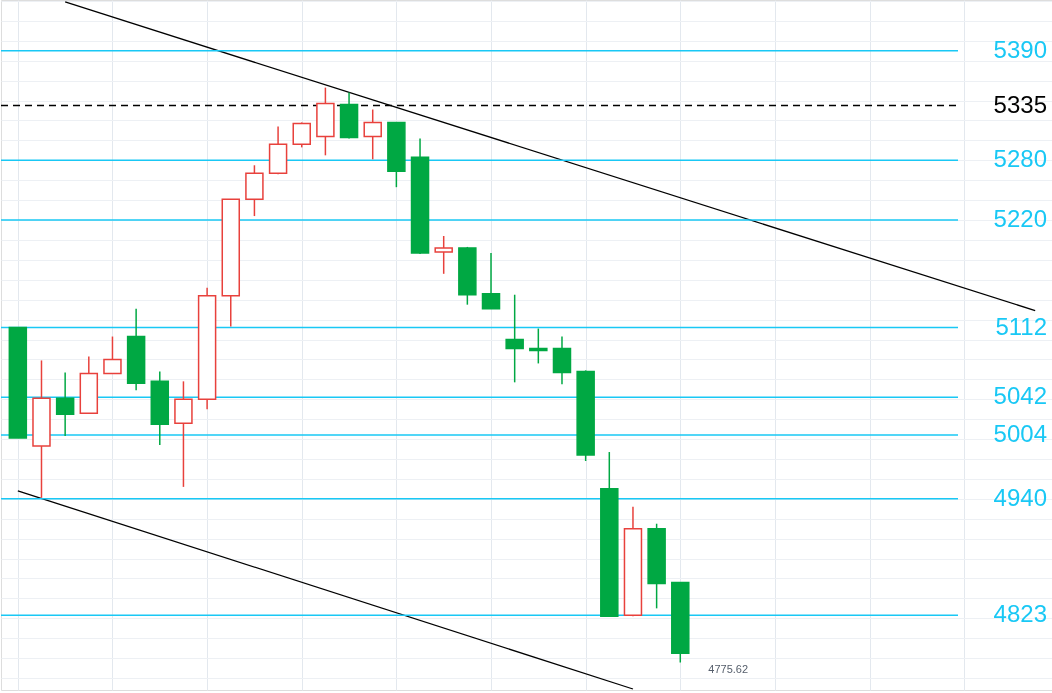 This screenshot has width=1052, height=693. What do you see at coordinates (1020, 104) in the screenshot?
I see `ref-line-label: 5335` at bounding box center [1020, 104].